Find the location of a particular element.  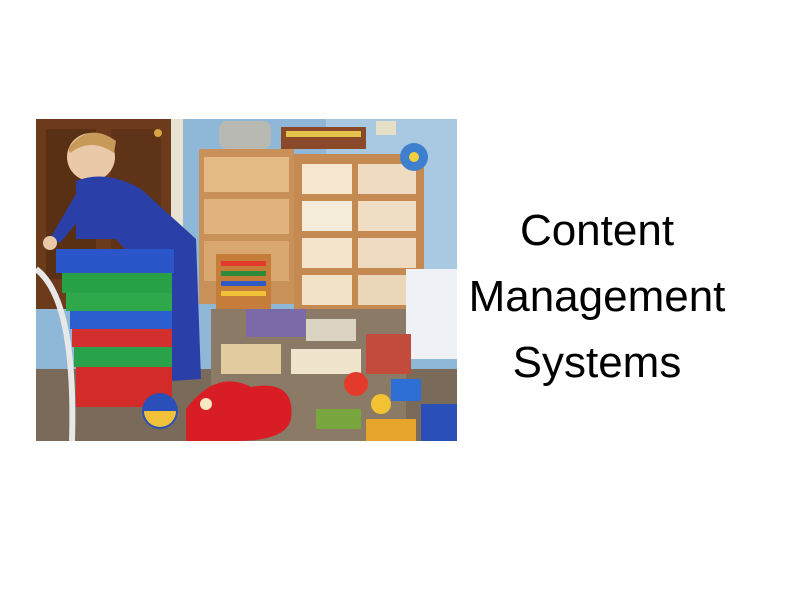

title-line-management: Management is located at coordinates (597, 296).